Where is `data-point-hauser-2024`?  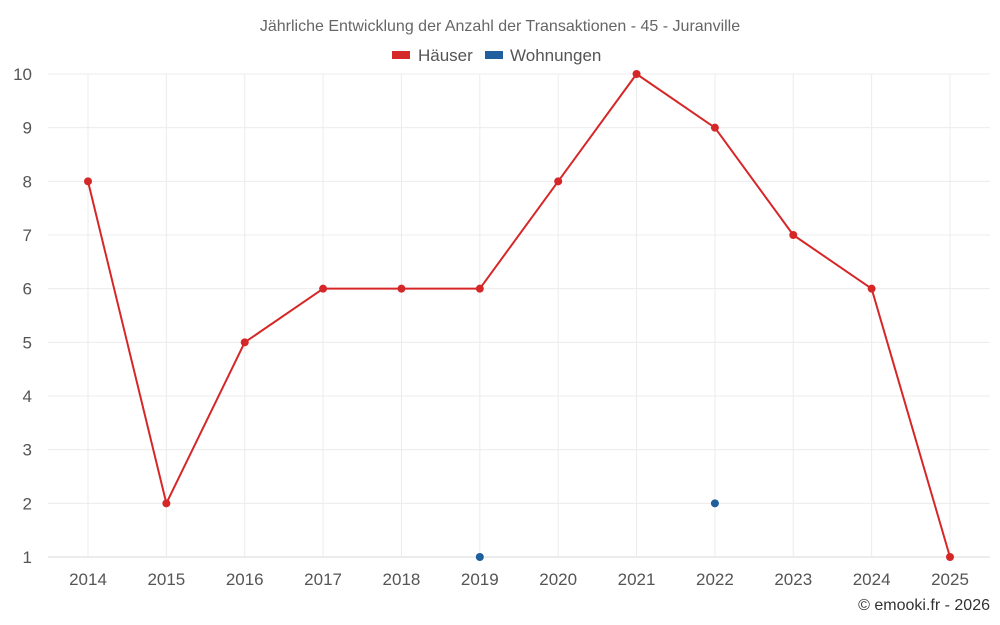
data-point-hauser-2024 is located at coordinates (871, 288).